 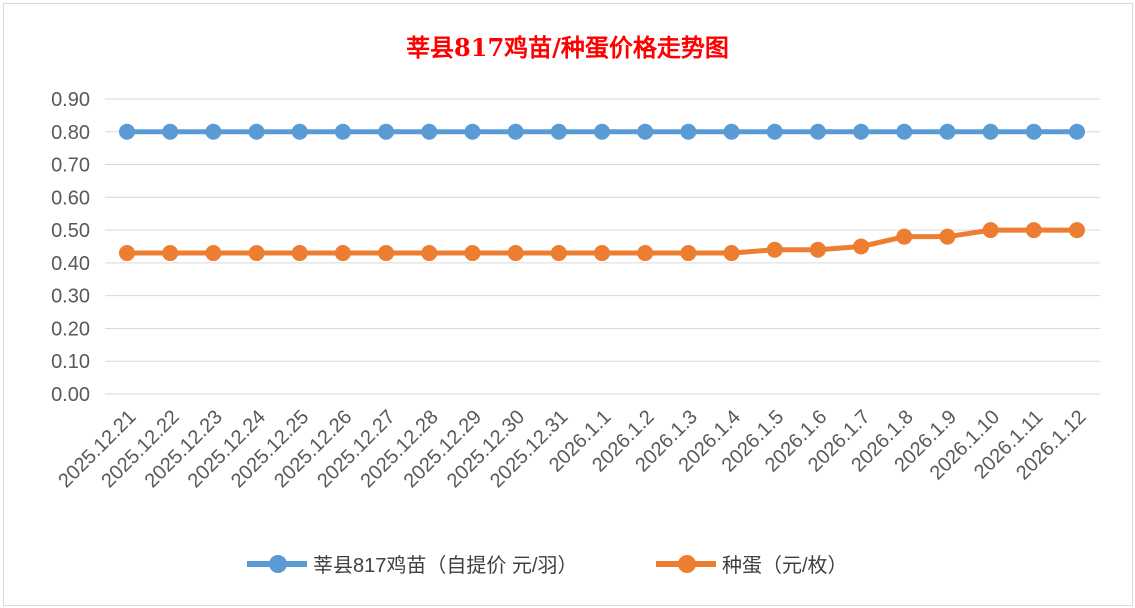 I want to click on y-tick-label: 0.40, so click(x=70, y=264).